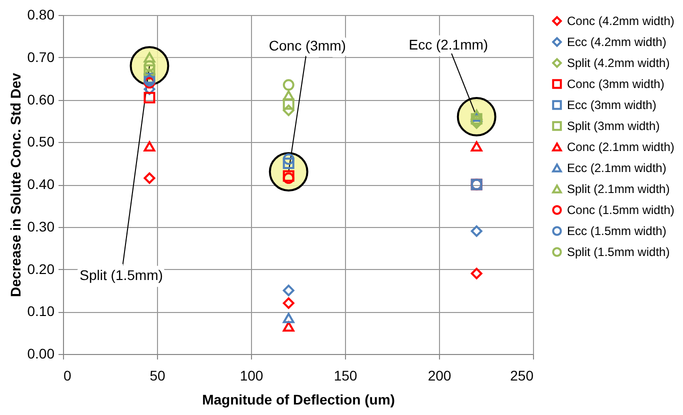 The width and height of the screenshot is (683, 415). What do you see at coordinates (41, 99) in the screenshot?
I see `y-tick-label: 0.60` at bounding box center [41, 99].